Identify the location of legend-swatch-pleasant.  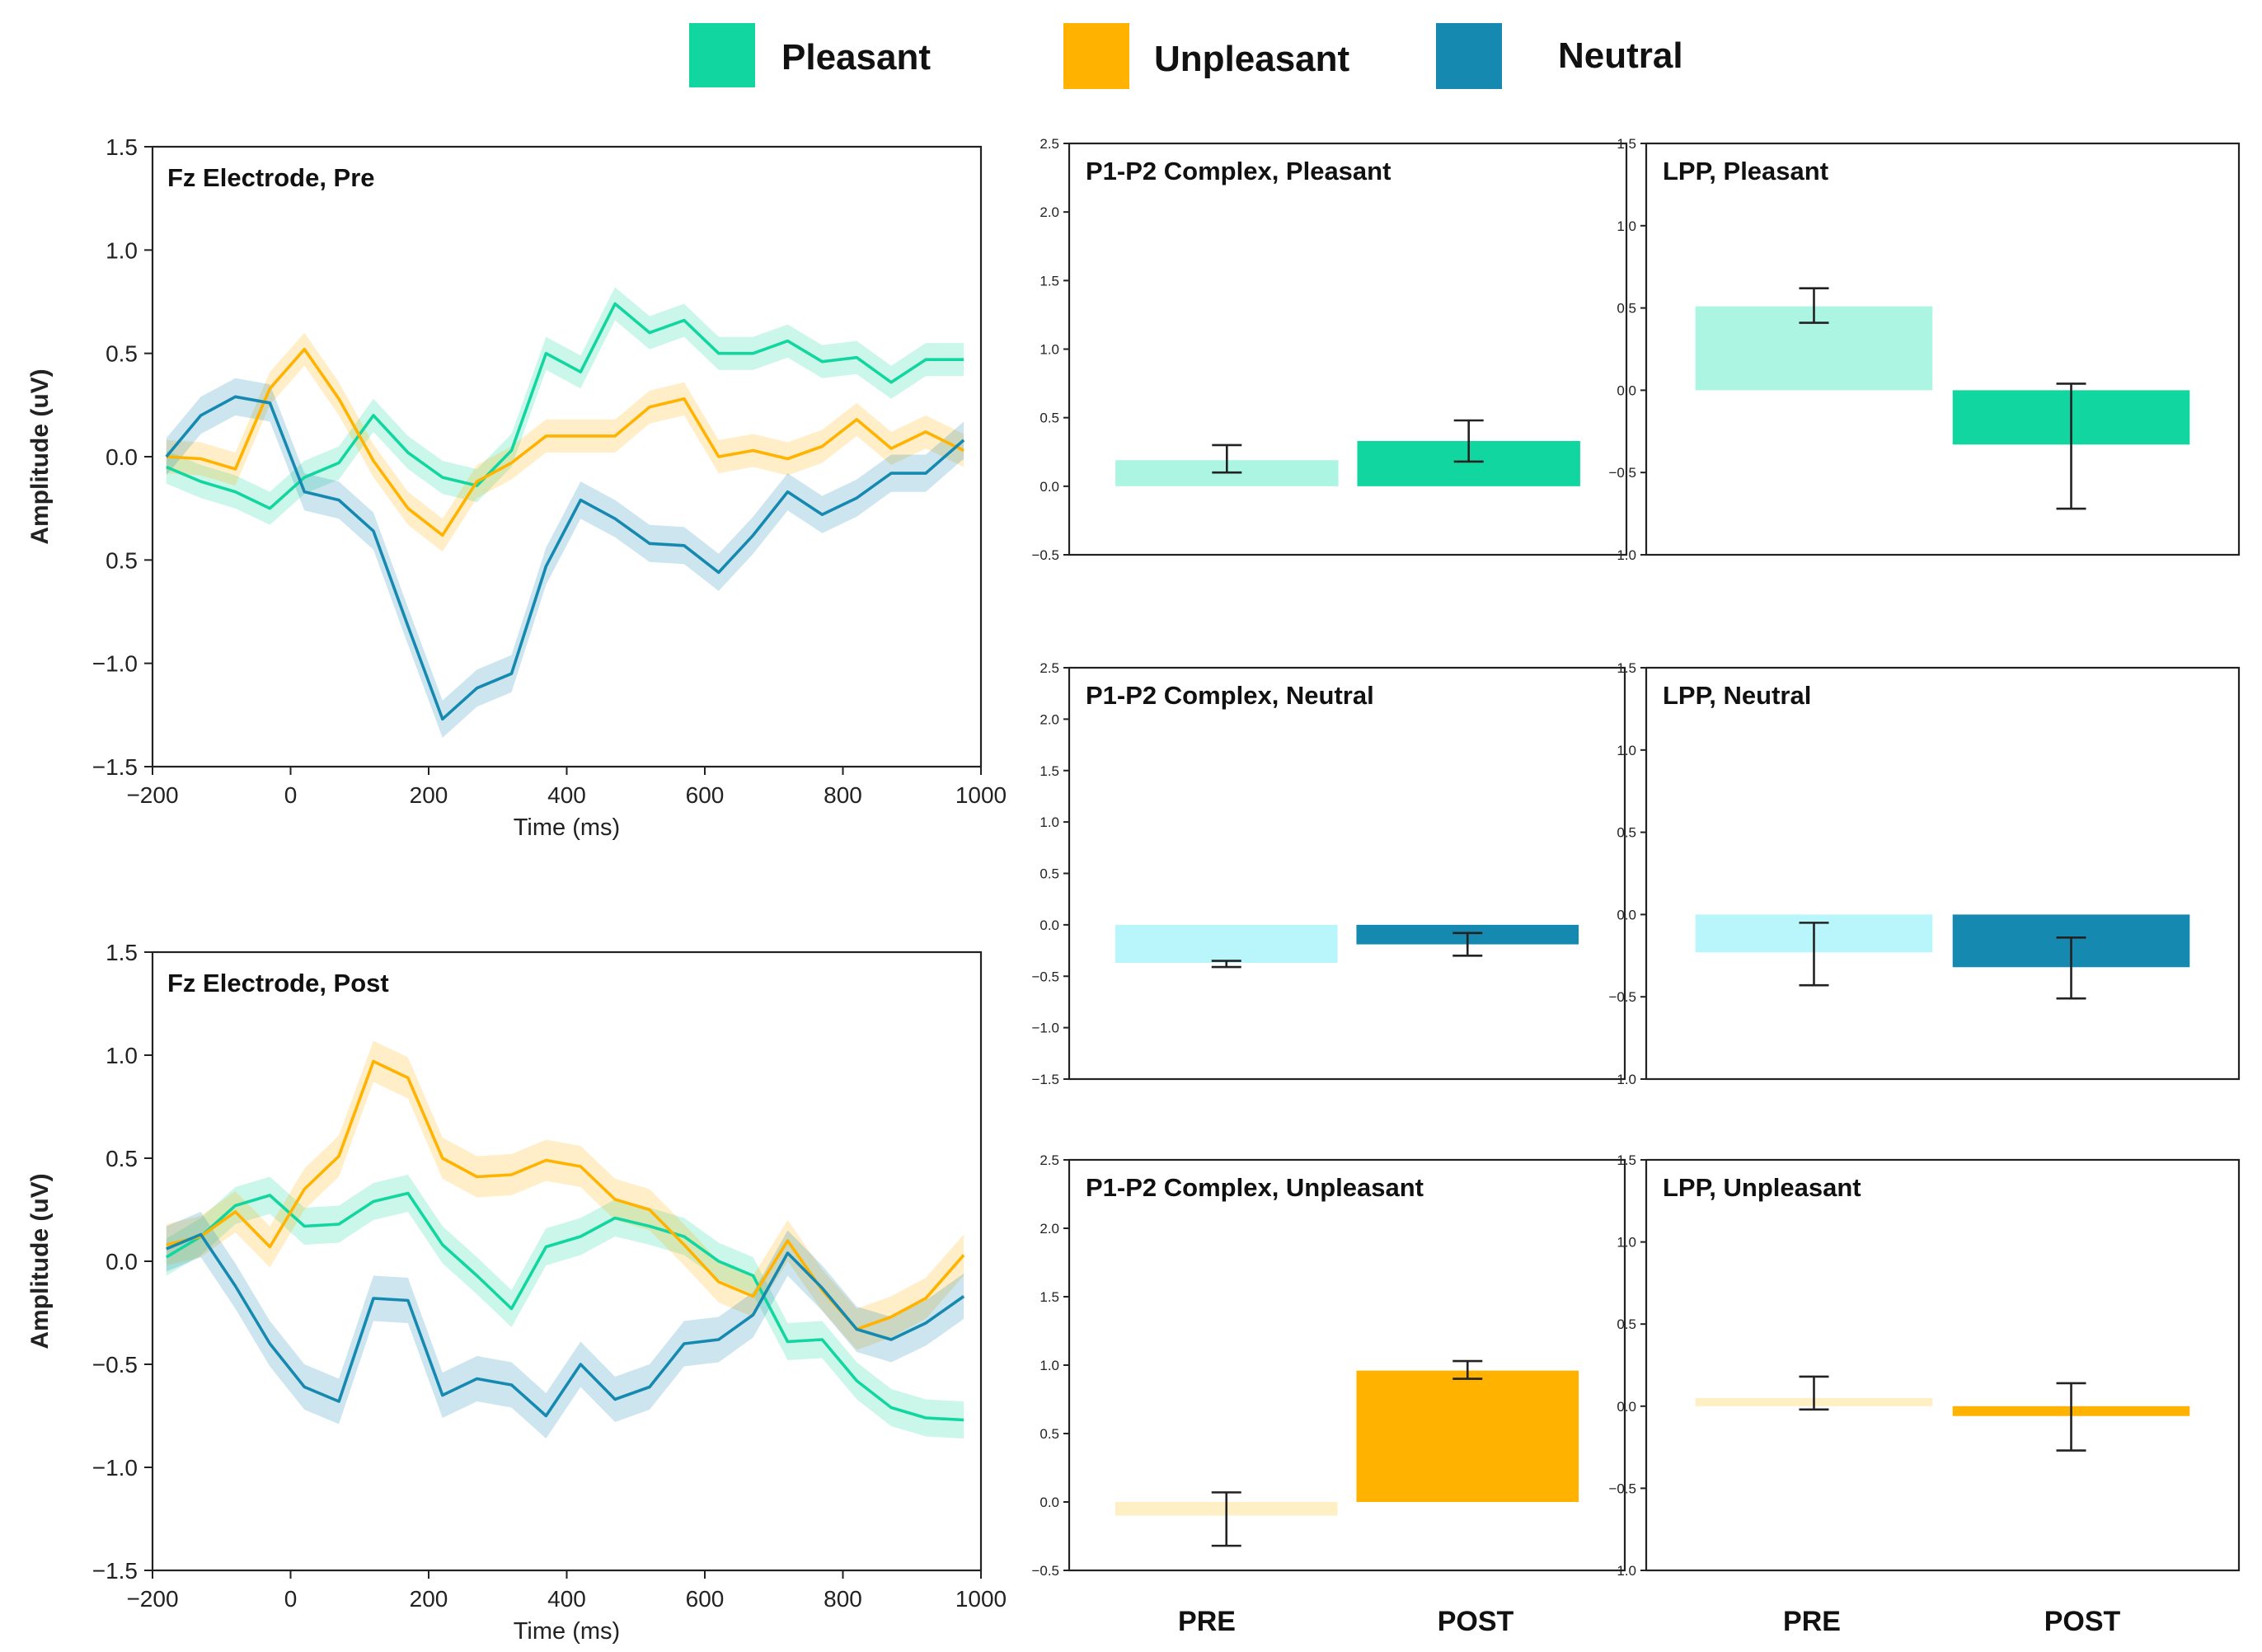
(722, 55).